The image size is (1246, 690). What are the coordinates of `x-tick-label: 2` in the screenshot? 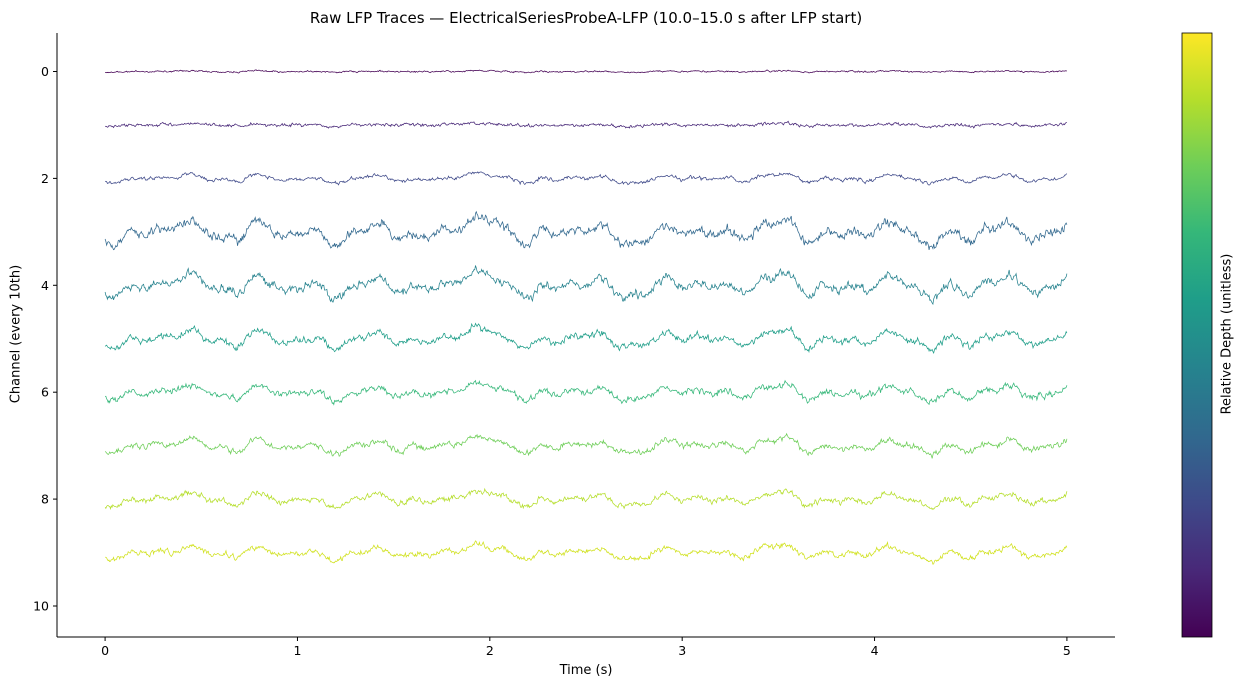 It's located at (490, 650).